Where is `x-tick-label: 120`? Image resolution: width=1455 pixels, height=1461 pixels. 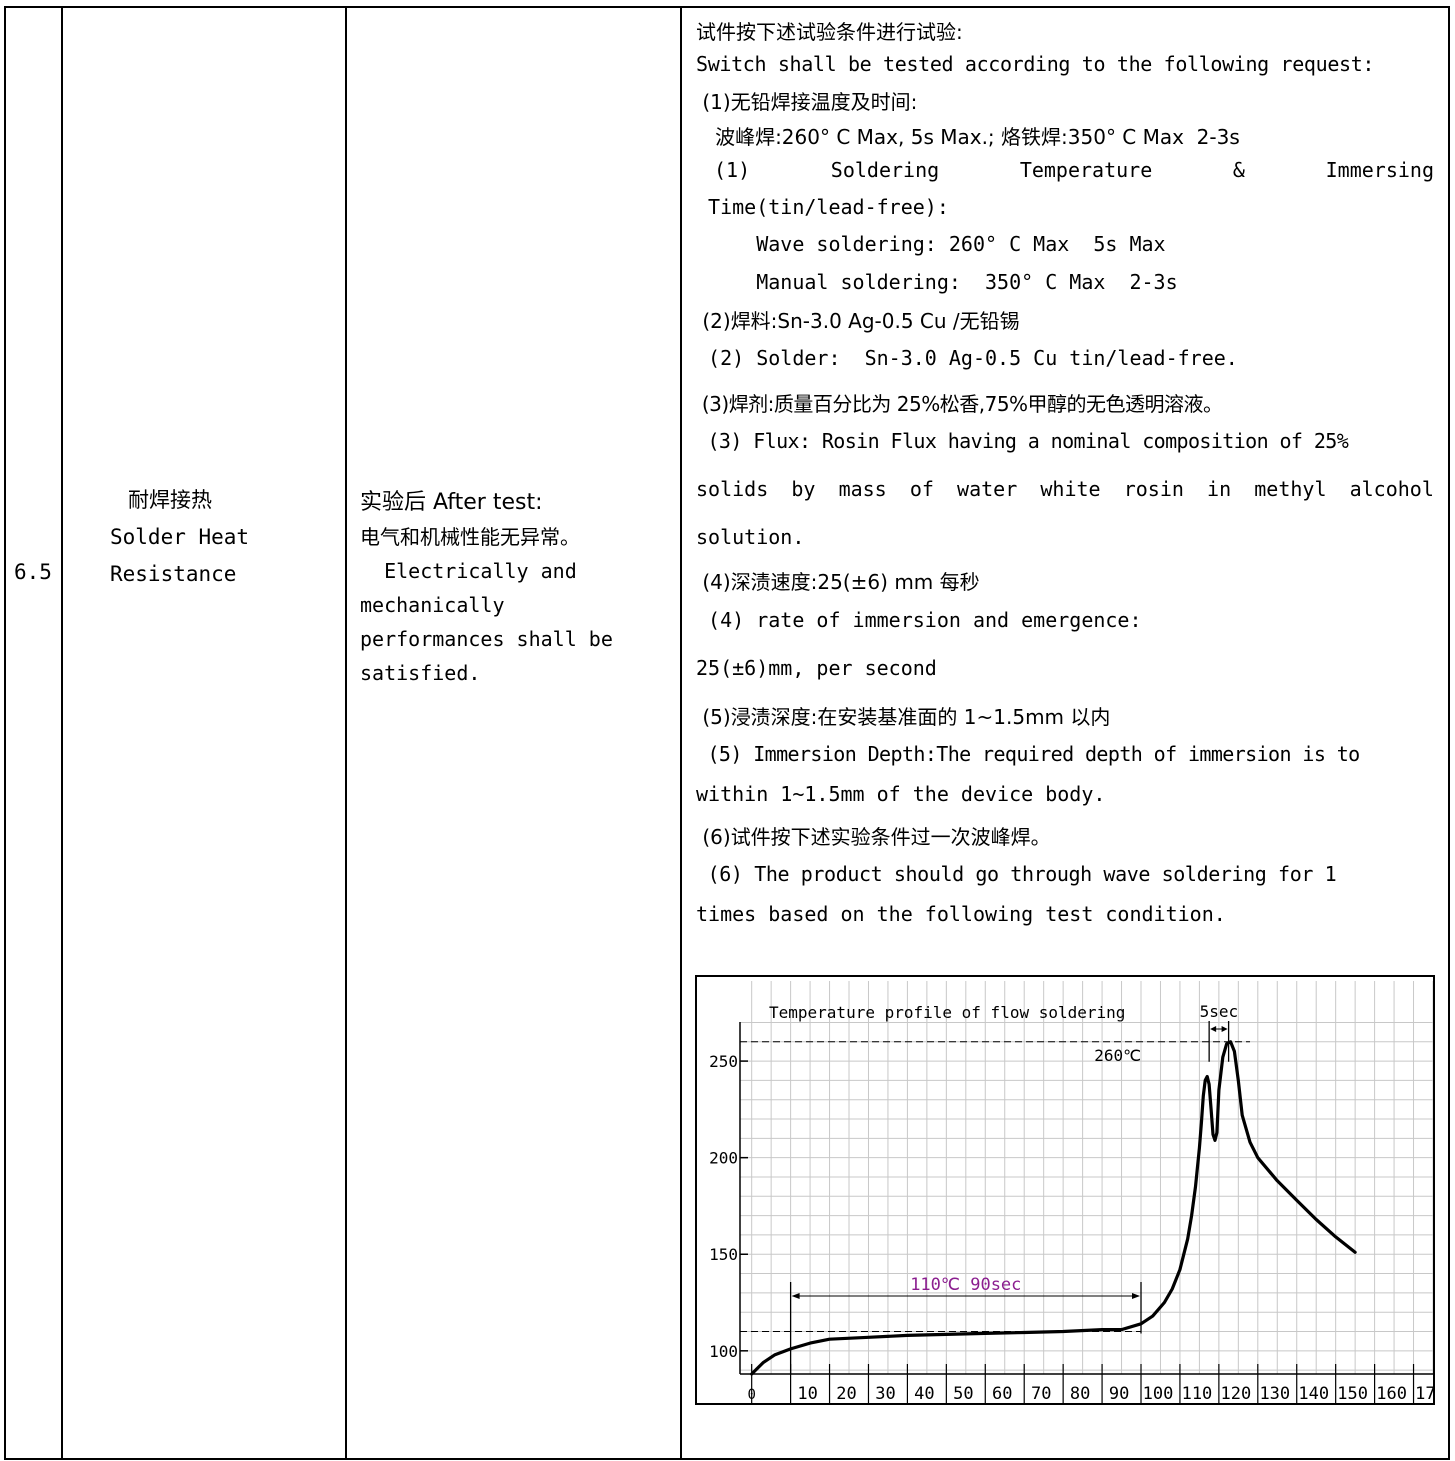 x-tick-label: 120 is located at coordinates (1236, 1393).